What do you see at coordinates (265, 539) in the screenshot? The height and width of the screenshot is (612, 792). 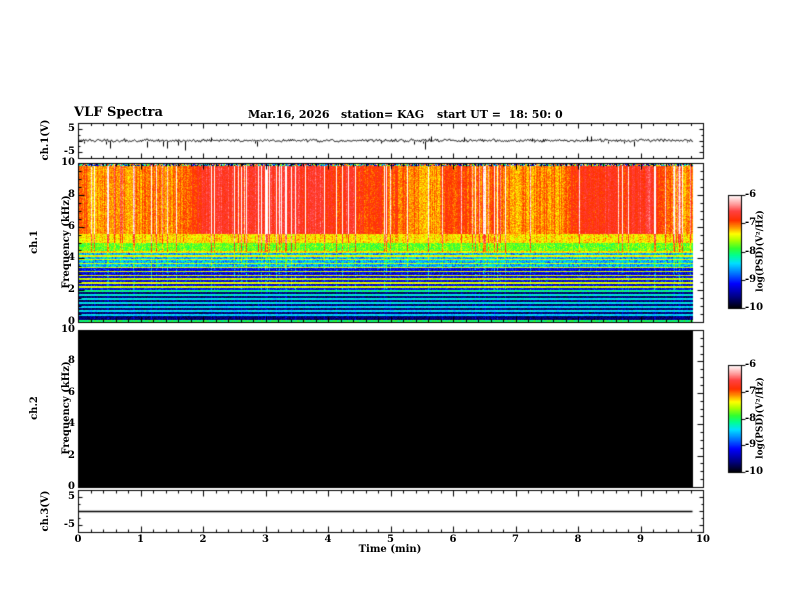 I see `x-tick-label: 3` at bounding box center [265, 539].